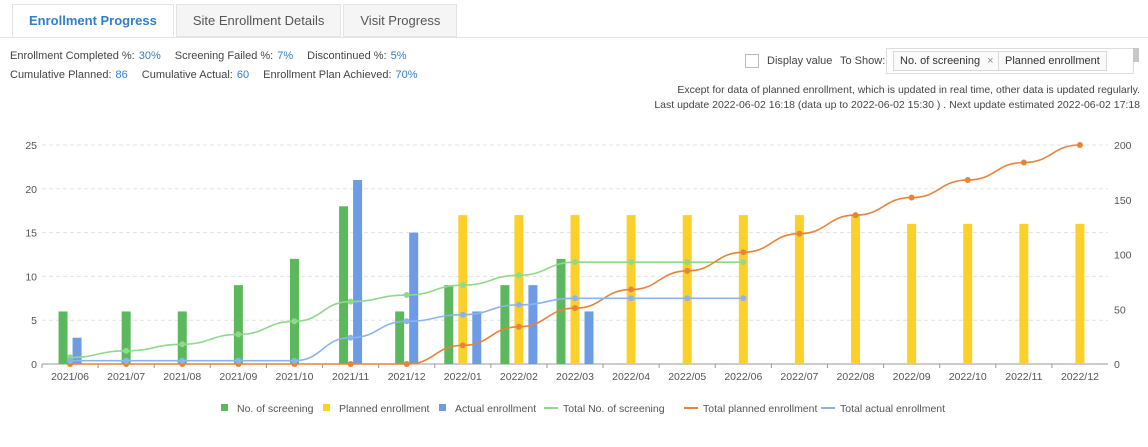 The image size is (1148, 447). Describe the element at coordinates (285, 56) in the screenshot. I see `stat-value: 7%` at that location.